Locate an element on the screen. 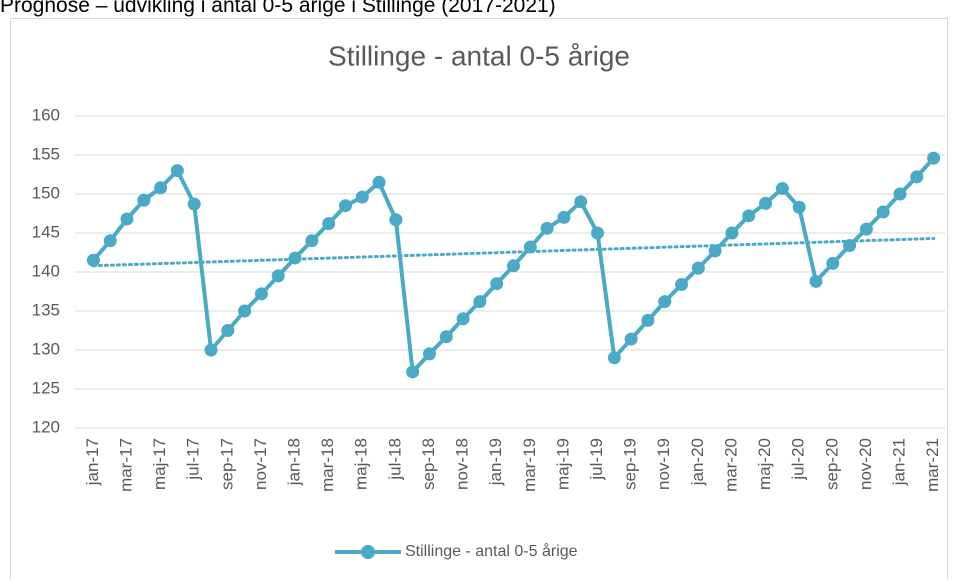 The height and width of the screenshot is (584, 958). y-tick-label: 140 is located at coordinates (46, 270).